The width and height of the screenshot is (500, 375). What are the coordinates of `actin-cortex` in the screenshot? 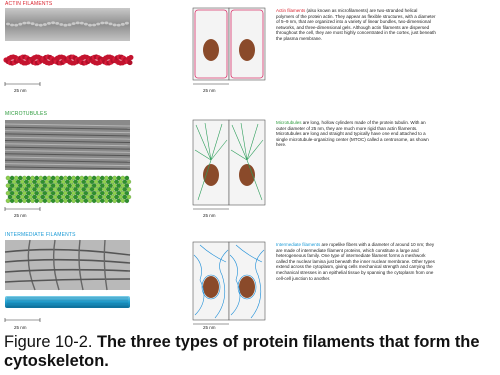 It's located at (229, 44).